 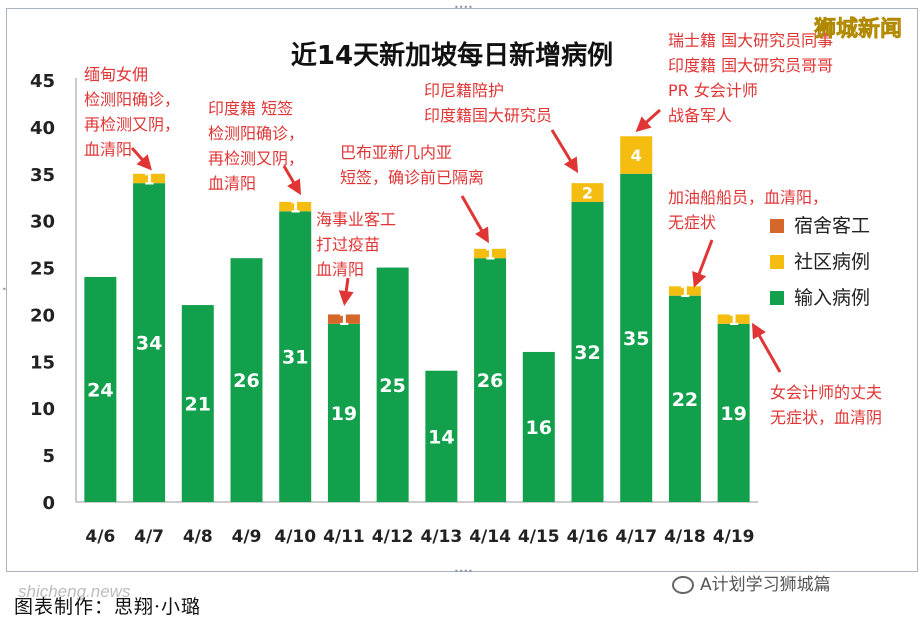 What do you see at coordinates (42, 362) in the screenshot?
I see `y-tick-label: 15` at bounding box center [42, 362].